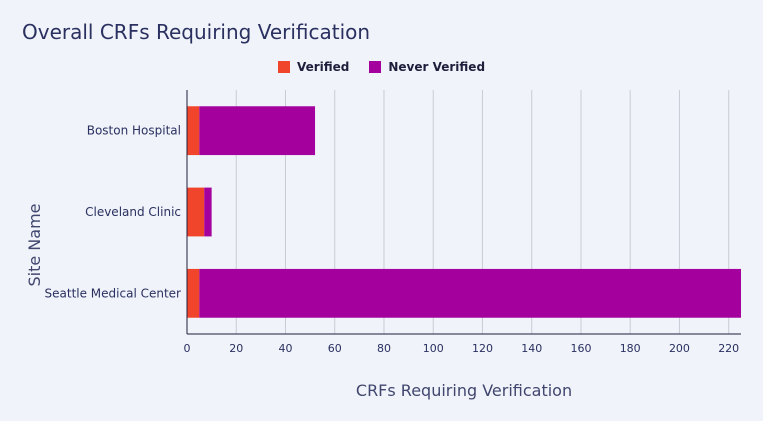  I want to click on legend: Verified Never Verified, so click(381, 67).